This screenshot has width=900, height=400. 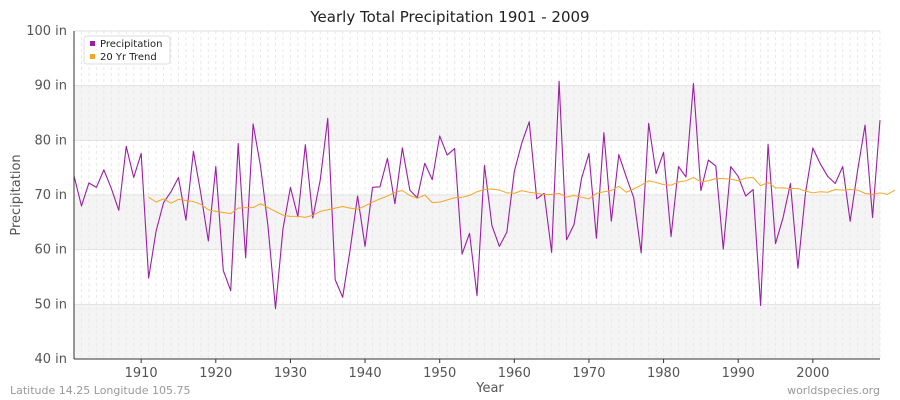 I want to click on x-tick-label: 1910, so click(x=141, y=373).